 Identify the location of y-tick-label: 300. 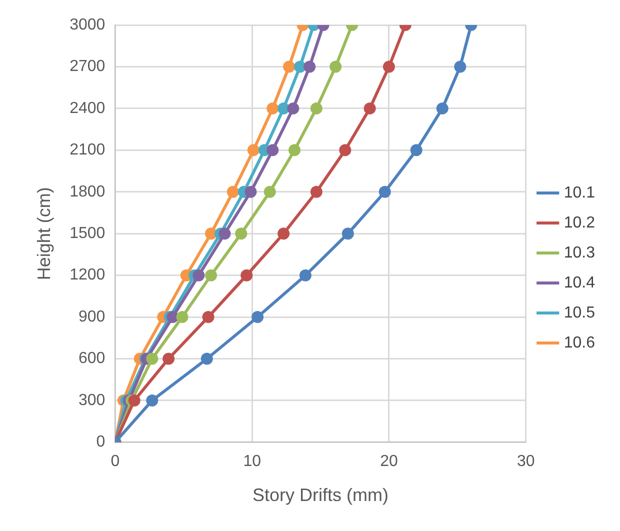
(92, 400).